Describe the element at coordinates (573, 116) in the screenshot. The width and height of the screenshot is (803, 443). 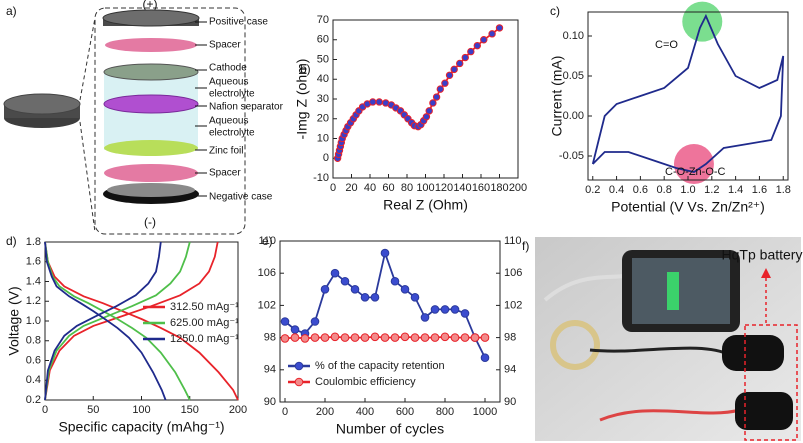
I see `y-tick-label: 0.00` at that location.